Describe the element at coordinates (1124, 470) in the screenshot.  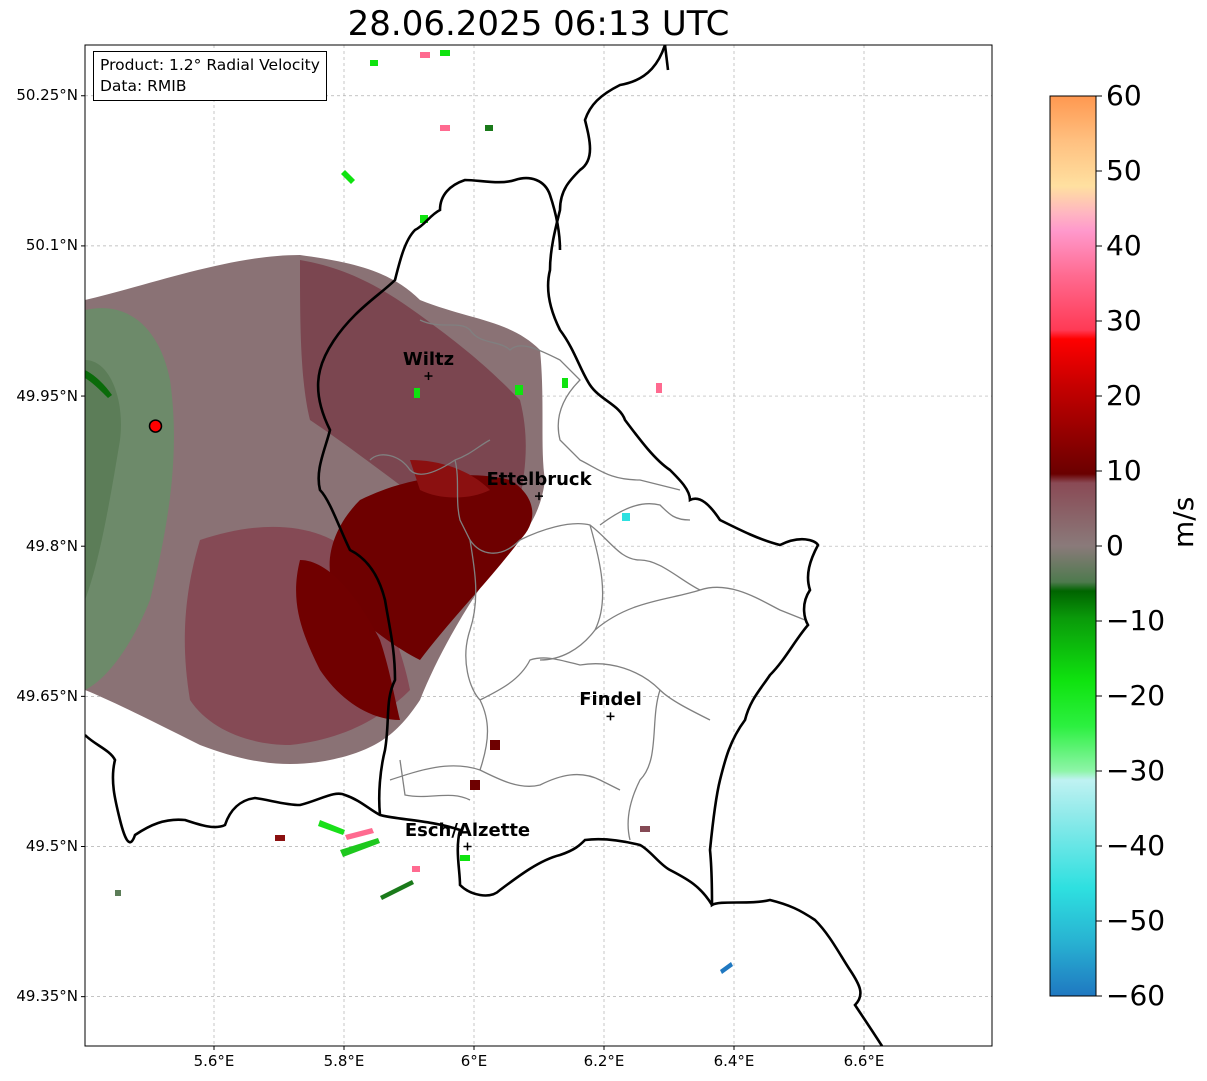
I see `colorbar-tick-label: 10` at that location.